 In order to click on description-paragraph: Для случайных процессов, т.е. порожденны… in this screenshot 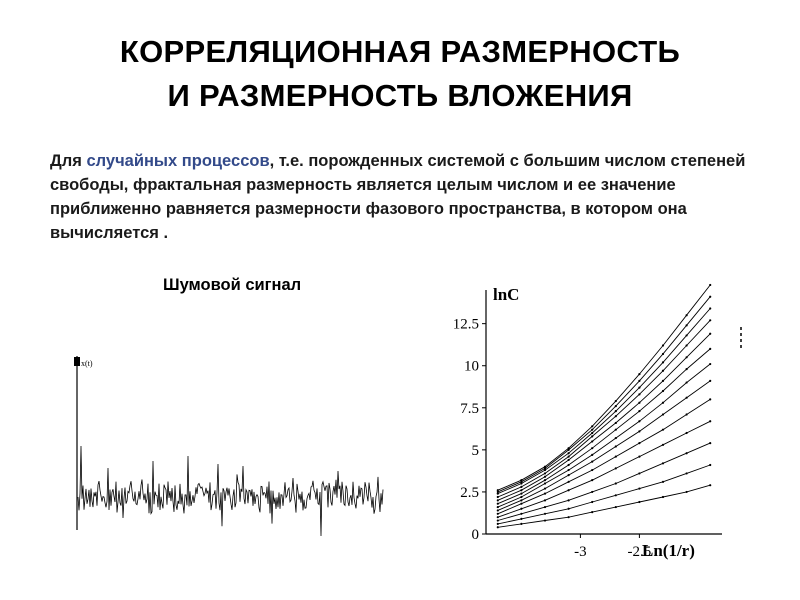, I will do `click(415, 197)`.